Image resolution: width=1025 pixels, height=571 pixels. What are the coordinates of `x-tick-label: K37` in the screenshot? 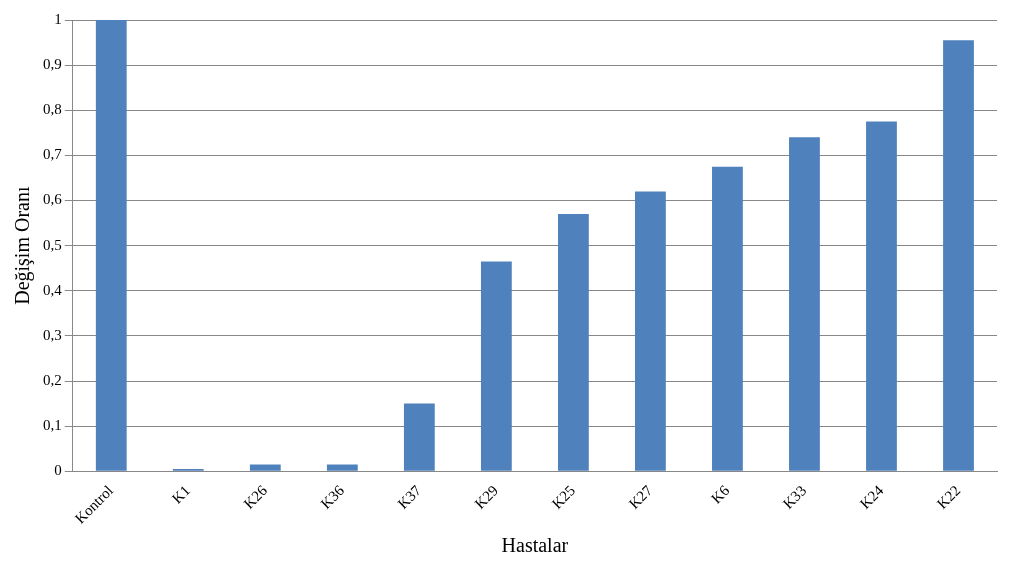 It's located at (409, 496).